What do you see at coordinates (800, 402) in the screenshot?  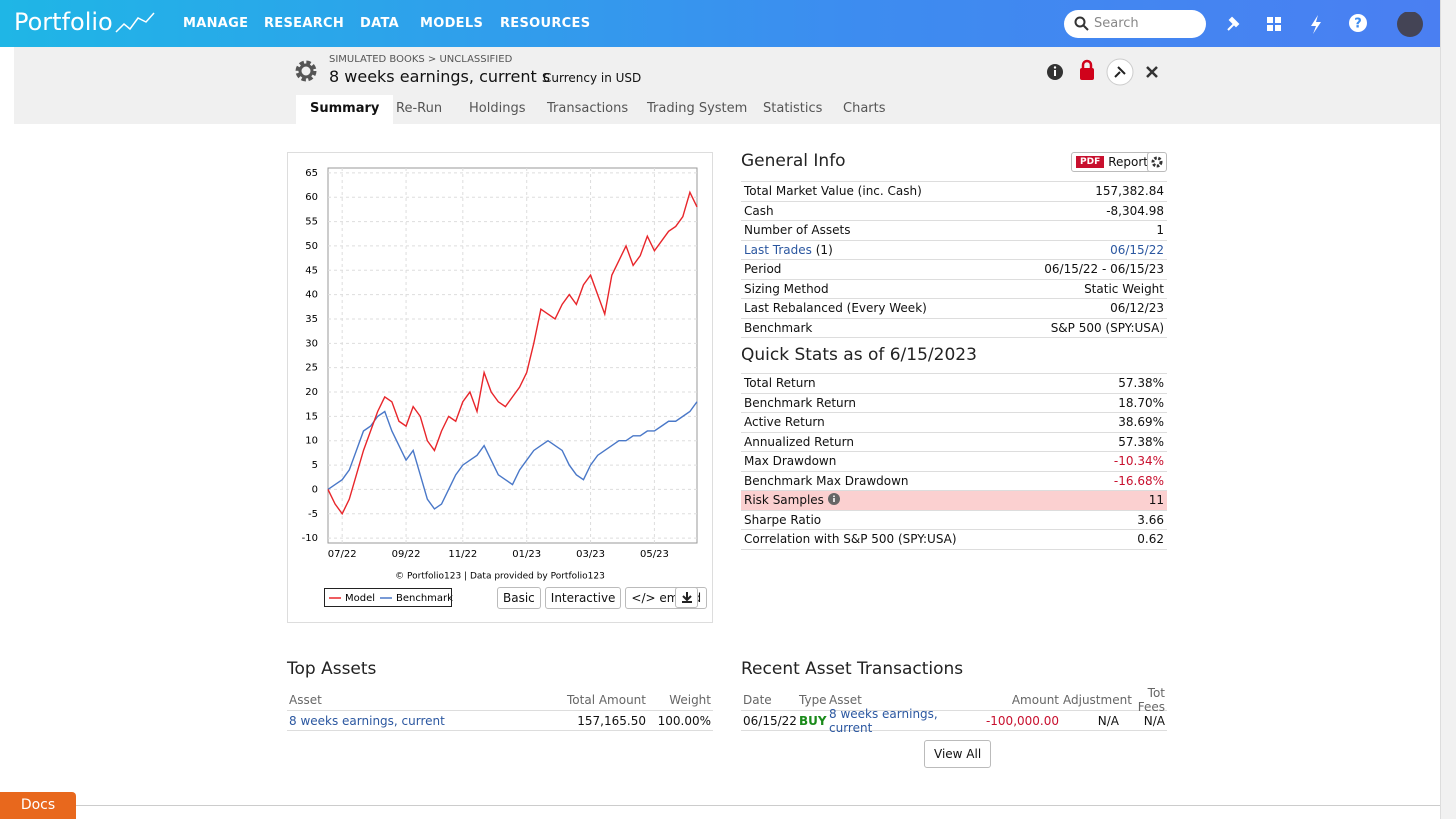 I see `label-text: Benchmark Return` at bounding box center [800, 402].